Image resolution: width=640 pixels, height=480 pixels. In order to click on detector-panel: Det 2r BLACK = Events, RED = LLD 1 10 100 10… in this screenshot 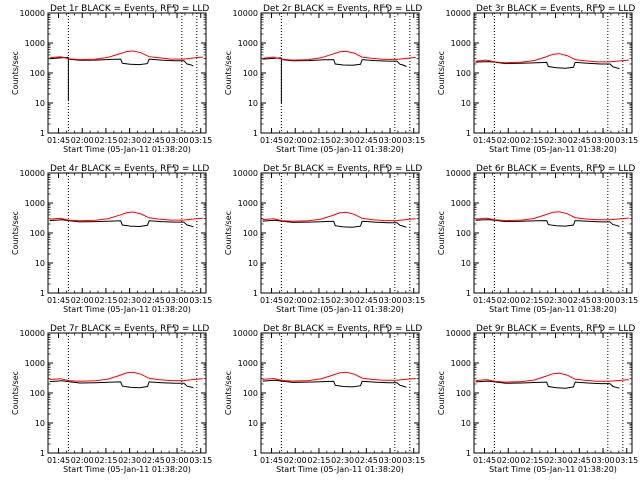, I will do `click(324, 79)`.